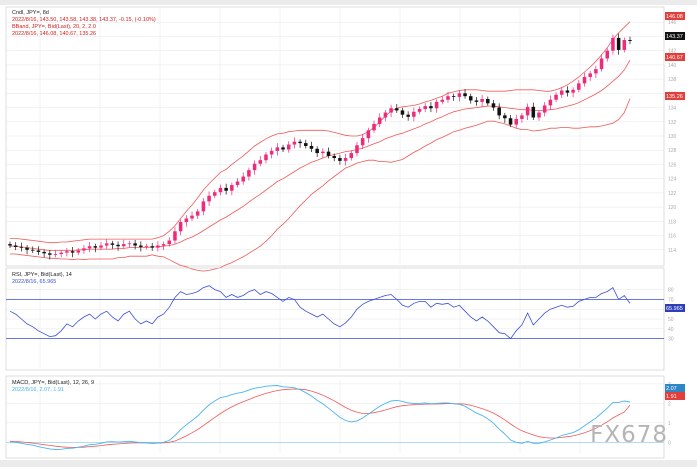 Image resolution: width=697 pixels, height=467 pixels. I want to click on macd-value-tags: 2.07 1.91, so click(675, 392).